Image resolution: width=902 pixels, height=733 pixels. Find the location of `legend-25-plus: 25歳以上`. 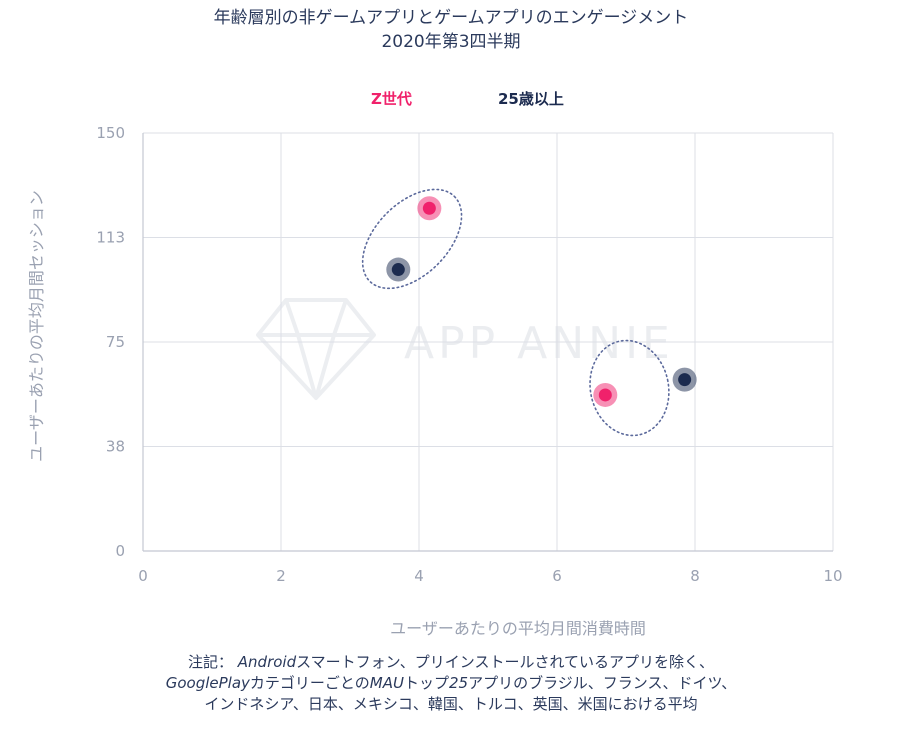

legend-25-plus: 25歳以上 is located at coordinates (531, 99).